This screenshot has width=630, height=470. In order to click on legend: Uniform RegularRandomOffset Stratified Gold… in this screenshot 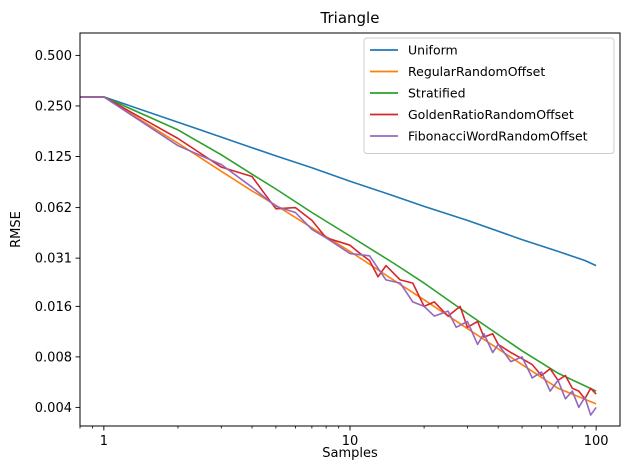, I will do `click(489, 95)`.